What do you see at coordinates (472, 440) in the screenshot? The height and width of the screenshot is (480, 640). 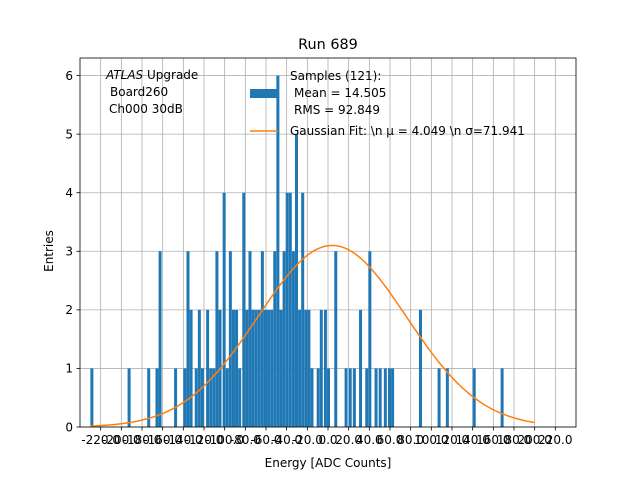 I see `x-tick-label: 140.0` at bounding box center [472, 440].